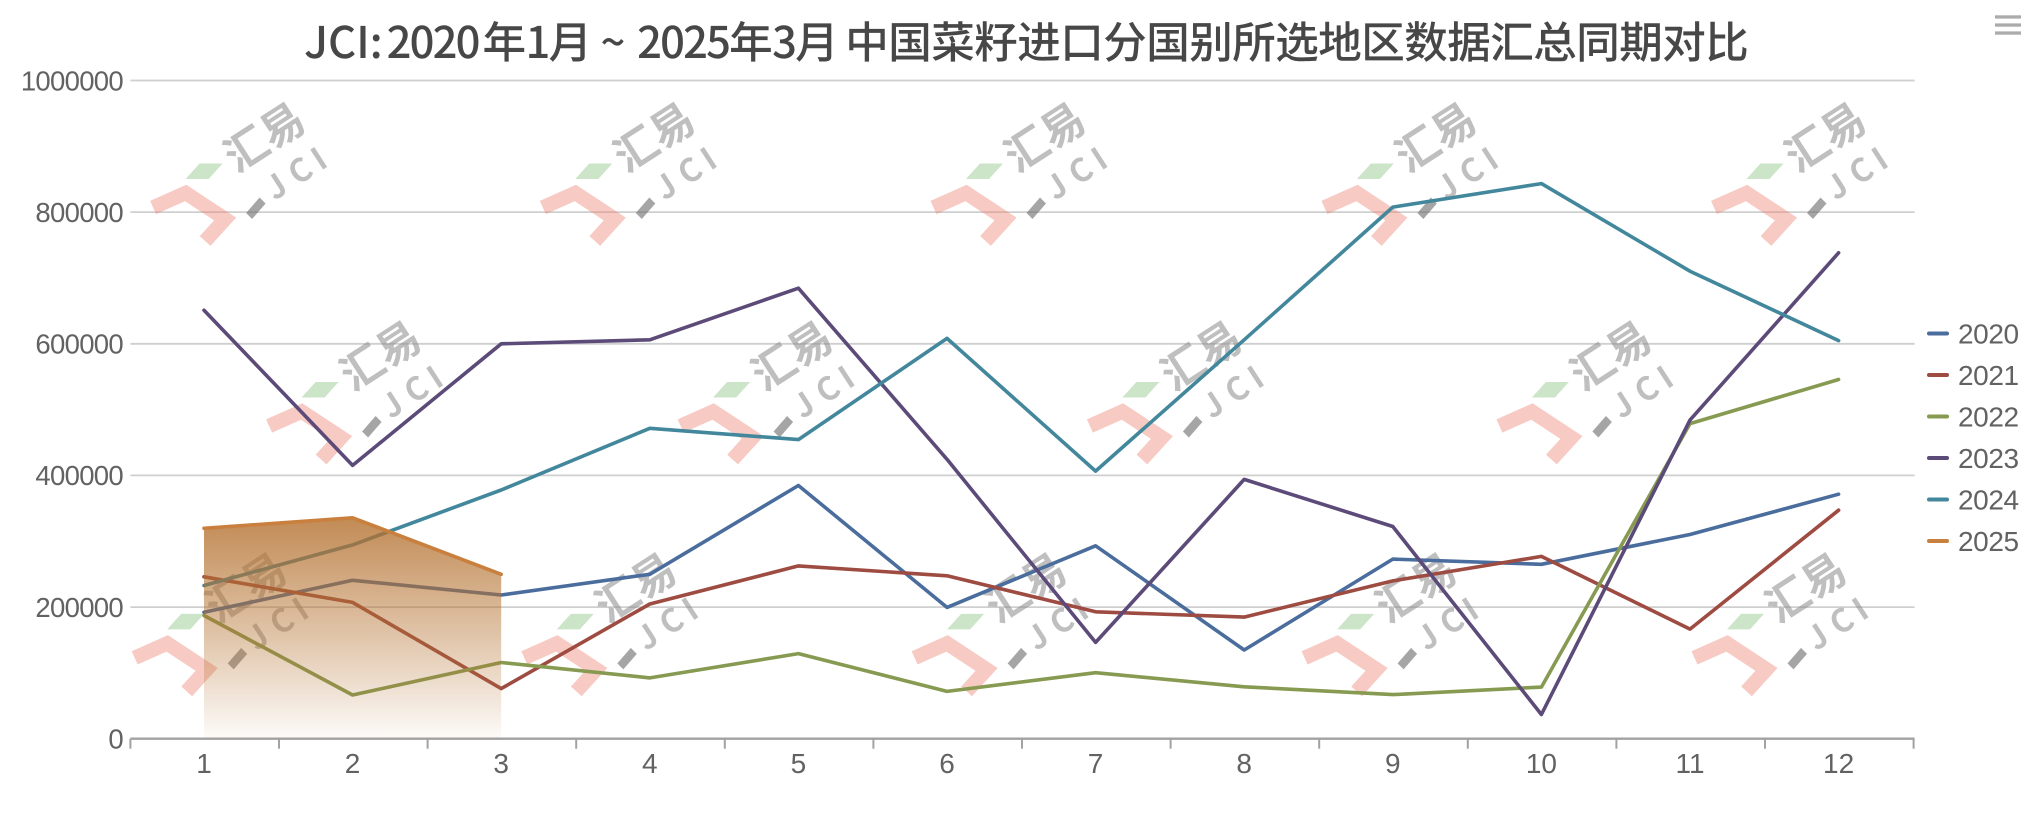 This screenshot has width=2034, height=826. I want to click on svg-text: 2, so click(353, 763).